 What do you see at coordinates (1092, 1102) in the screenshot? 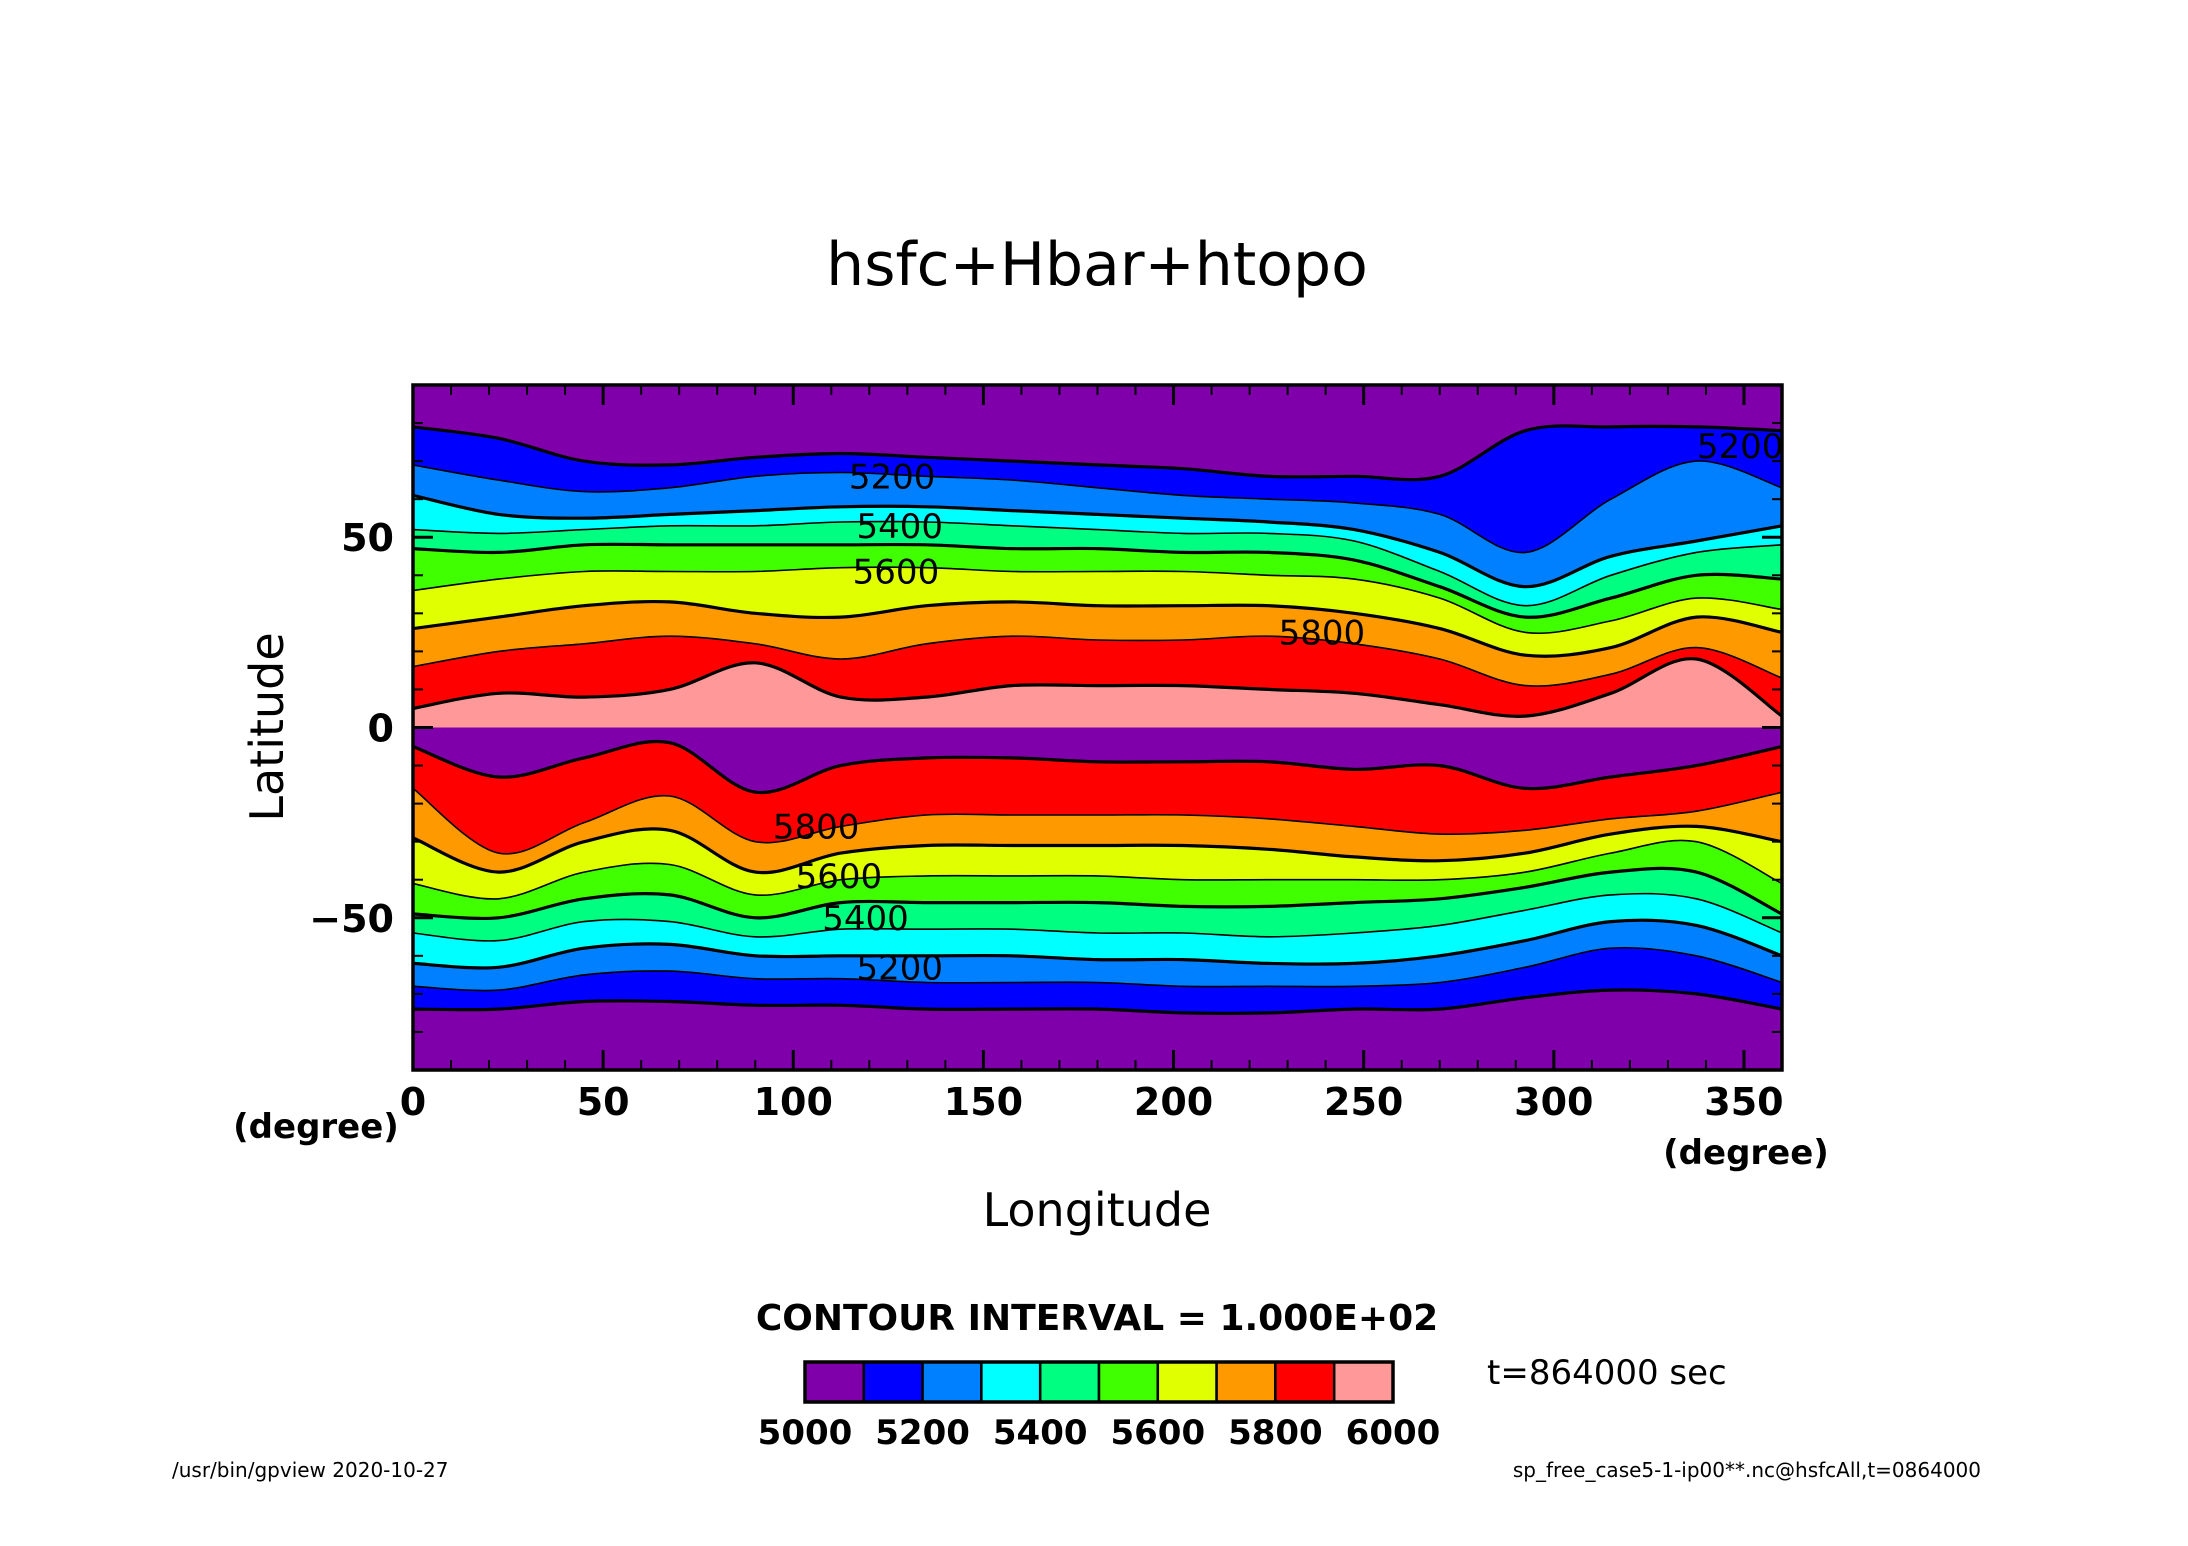
I see `x-tick-labels: 0 50 100 150 200 250 300 350` at bounding box center [1092, 1102].